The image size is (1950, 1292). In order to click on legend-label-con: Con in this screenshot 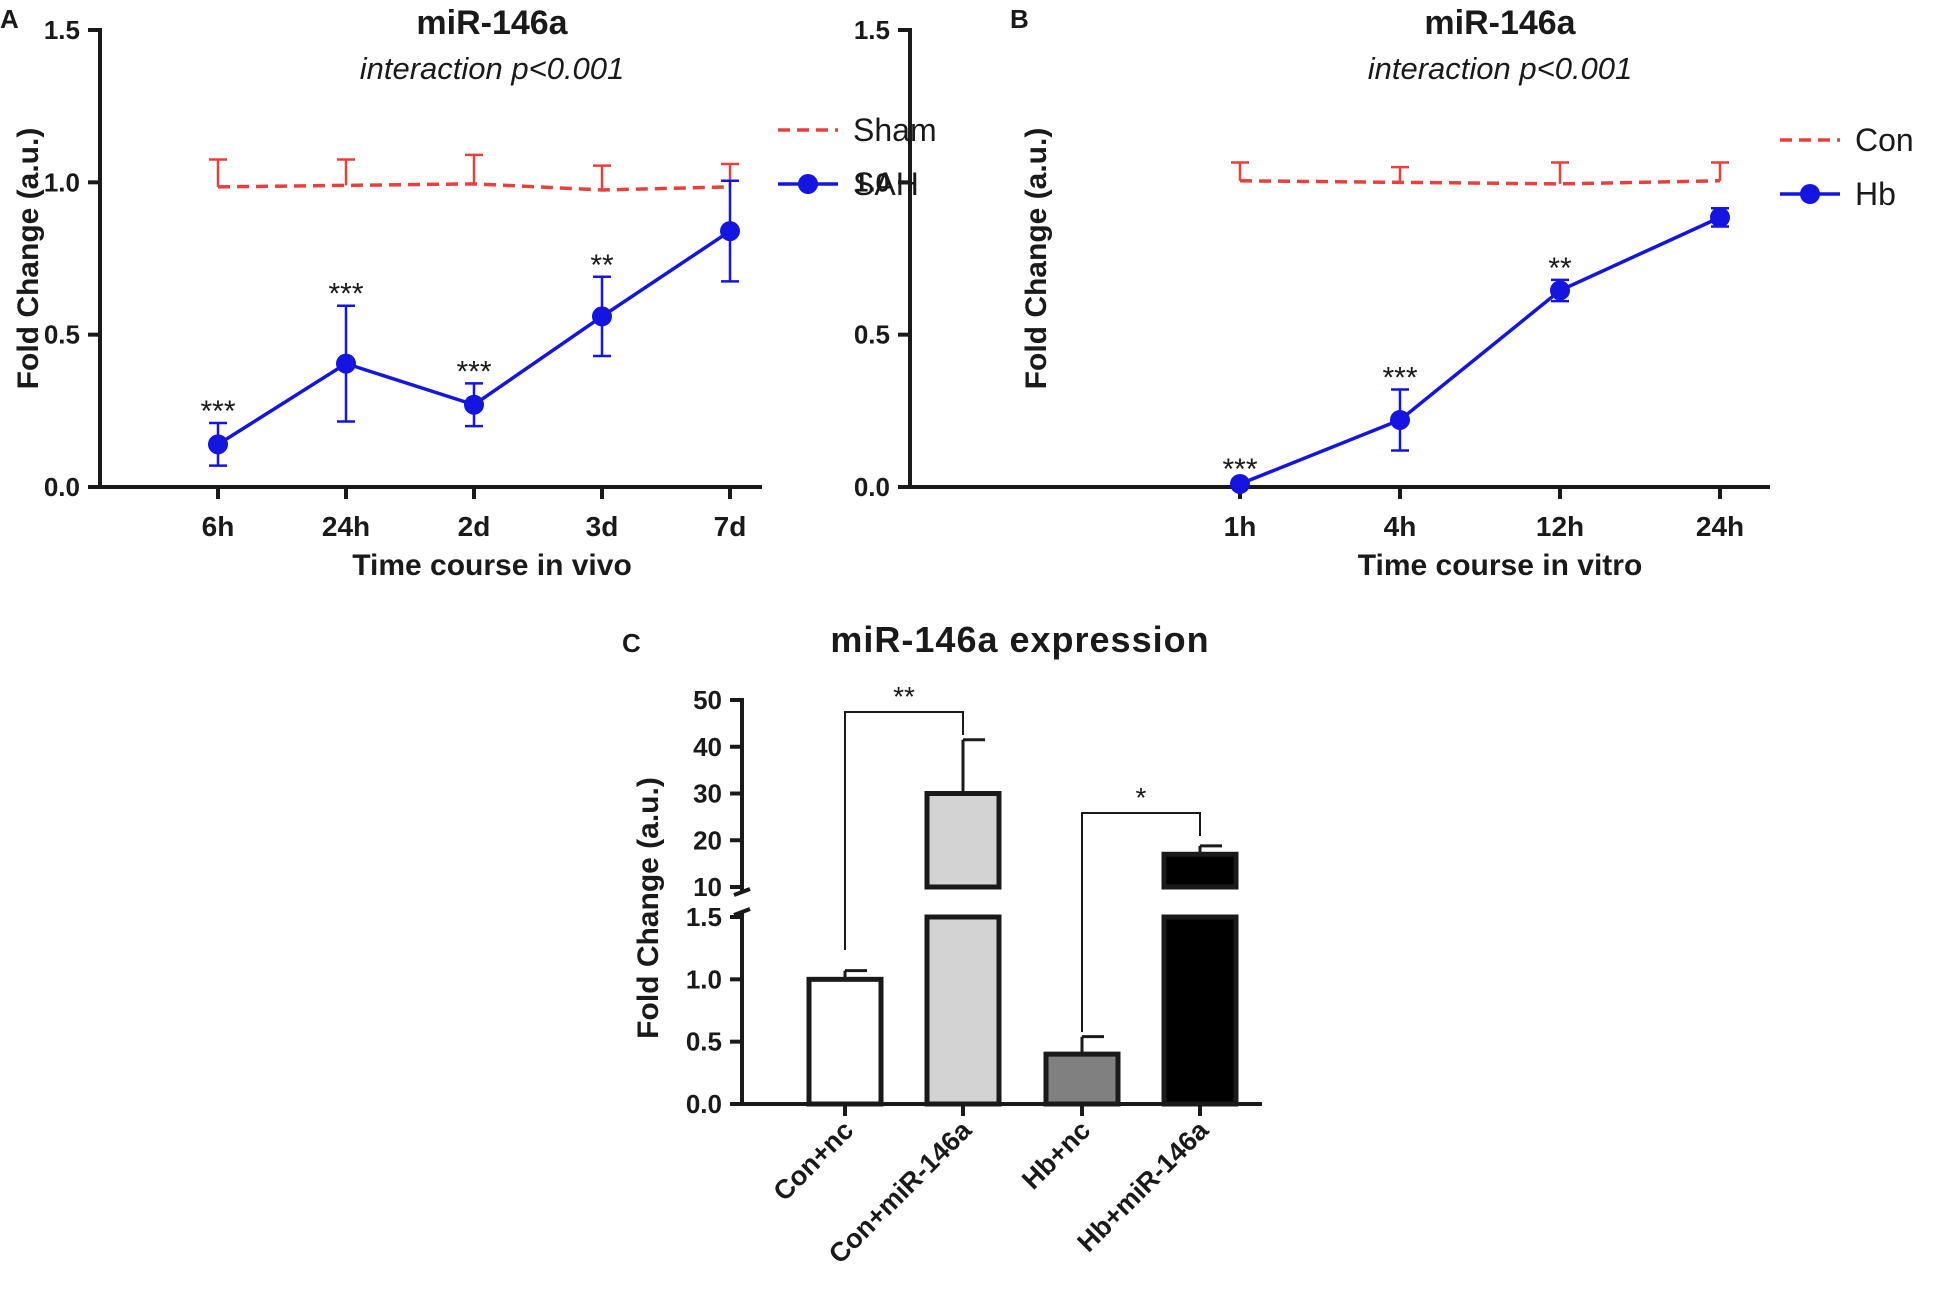, I will do `click(1884, 140)`.